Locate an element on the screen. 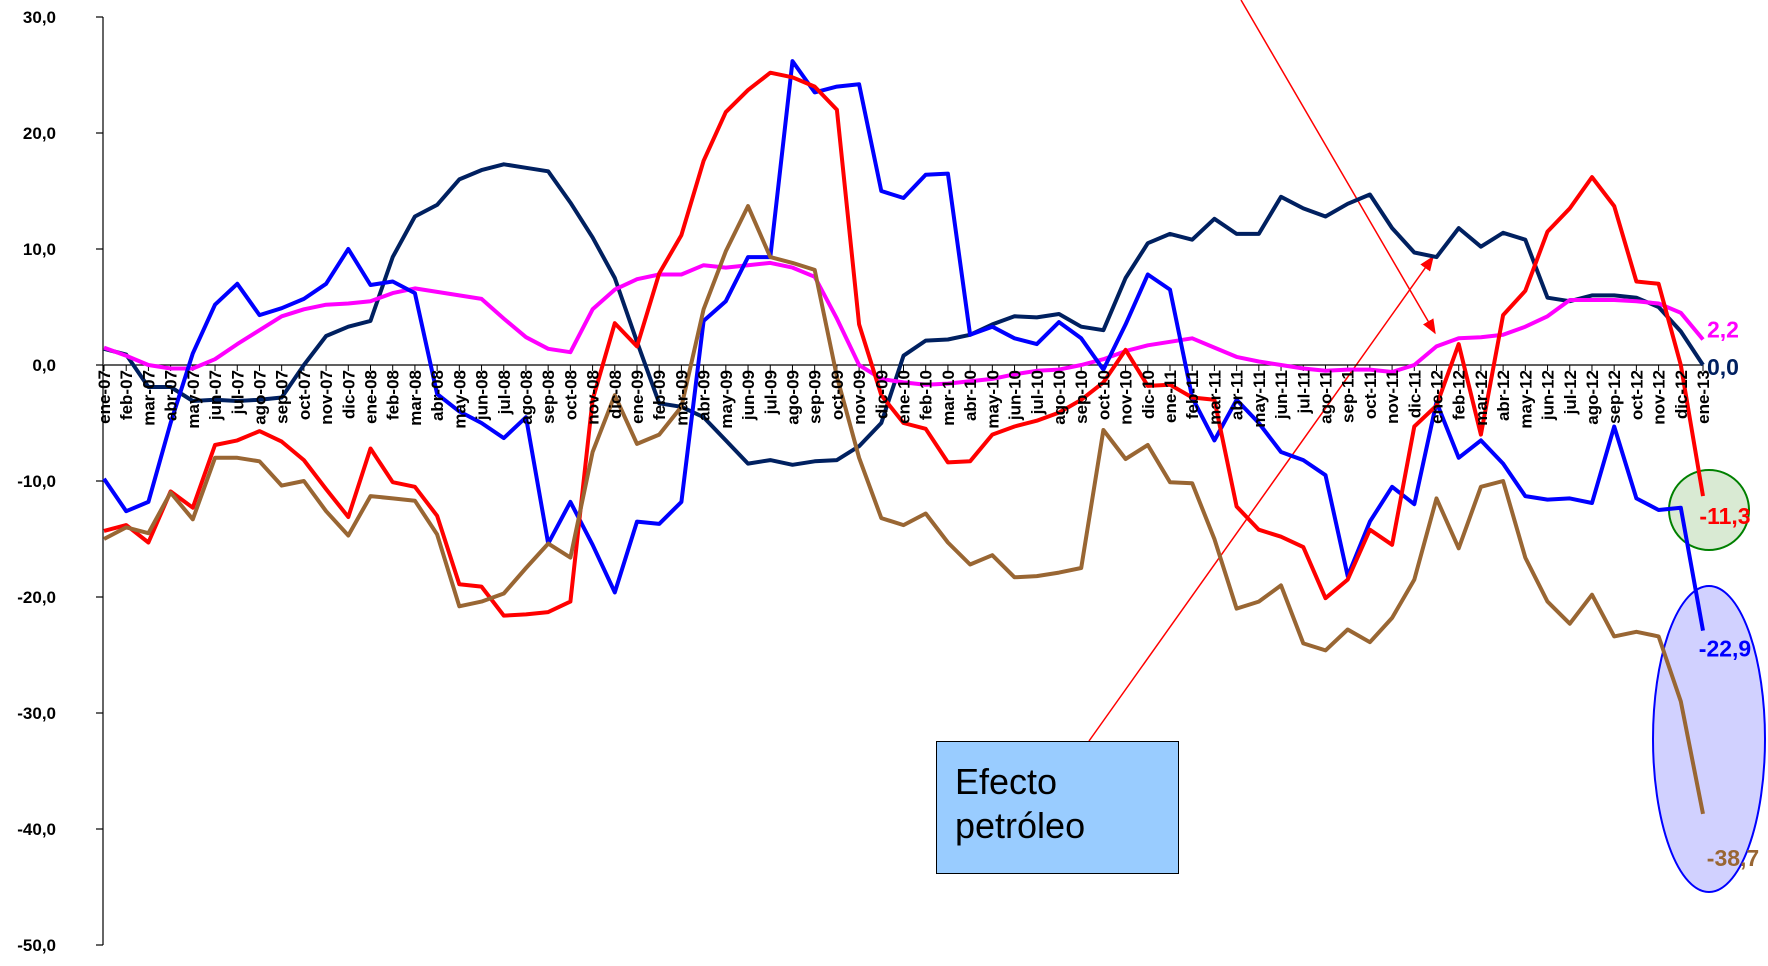 Image resolution: width=1768 pixels, height=966 pixels. value-label: -38,7 is located at coordinates (1733, 858).